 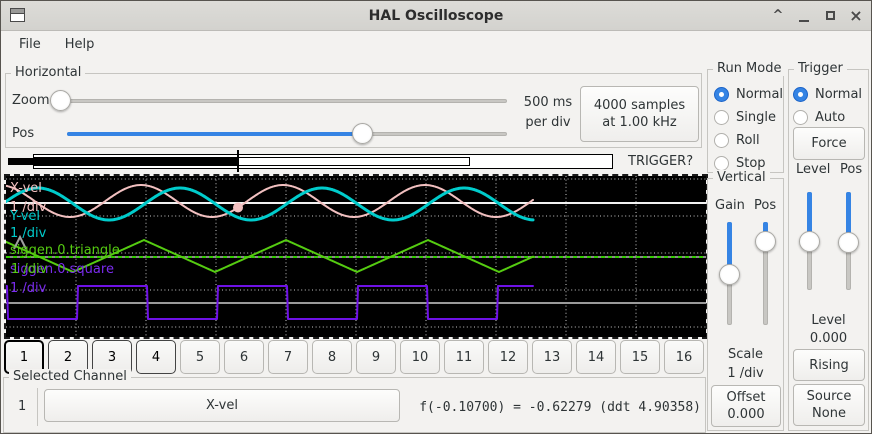 What do you see at coordinates (79, 44) in the screenshot?
I see `menu-help: Help` at bounding box center [79, 44].